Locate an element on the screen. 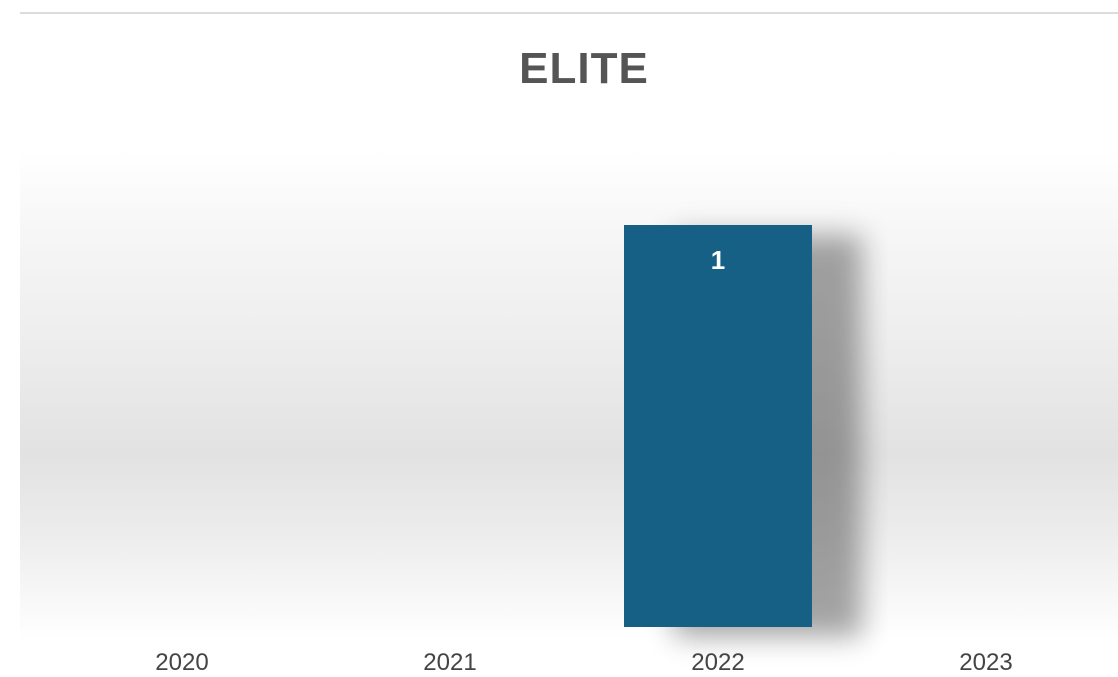  x-tick-2021: 2021 is located at coordinates (449, 662).